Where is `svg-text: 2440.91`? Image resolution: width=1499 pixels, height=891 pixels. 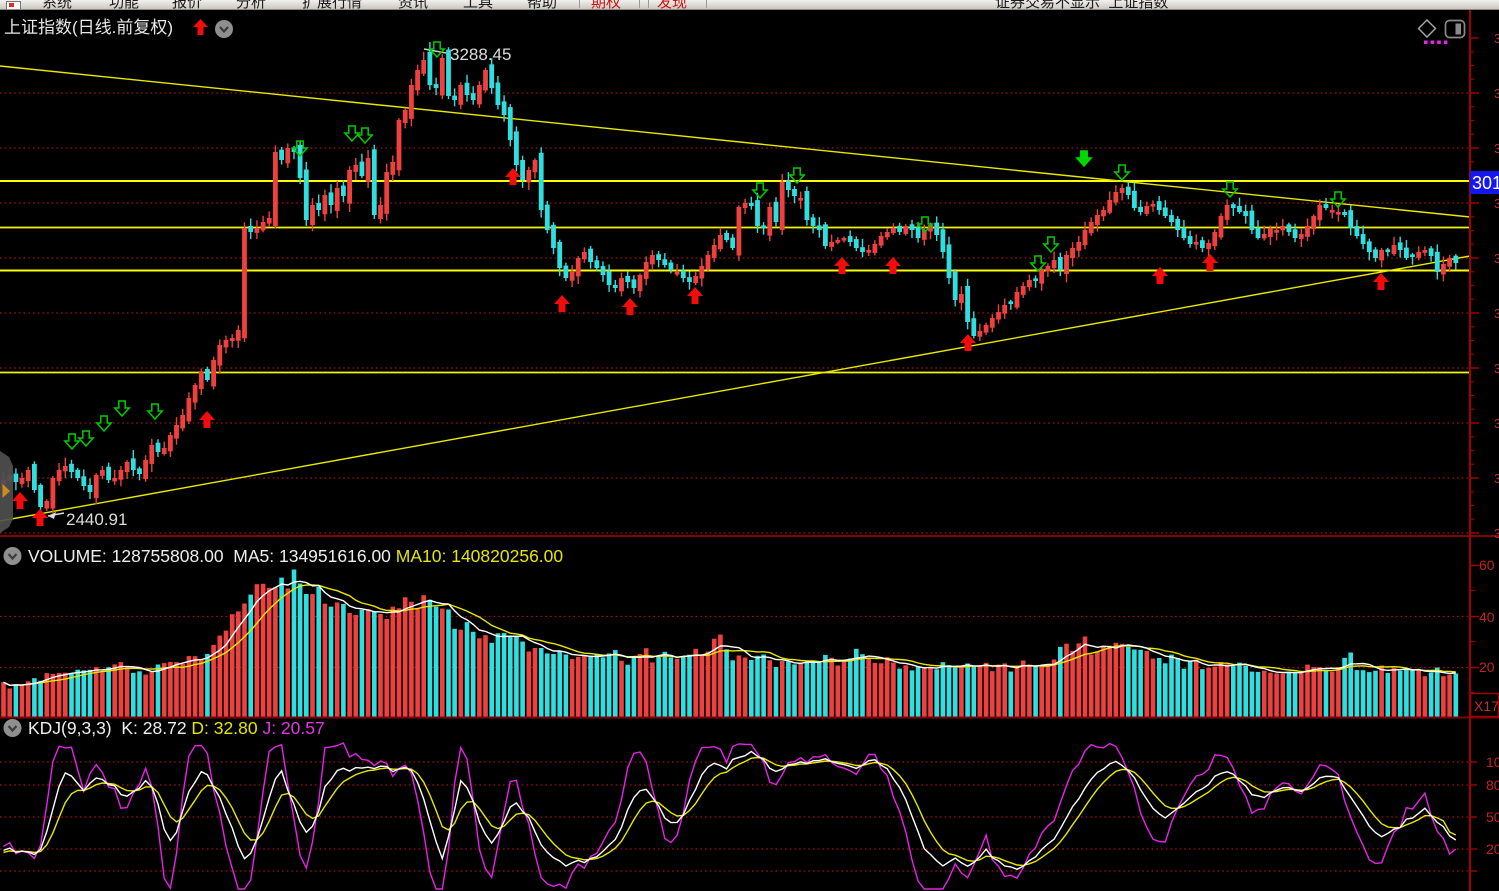
svg-text: 2440.91 is located at coordinates (96, 519).